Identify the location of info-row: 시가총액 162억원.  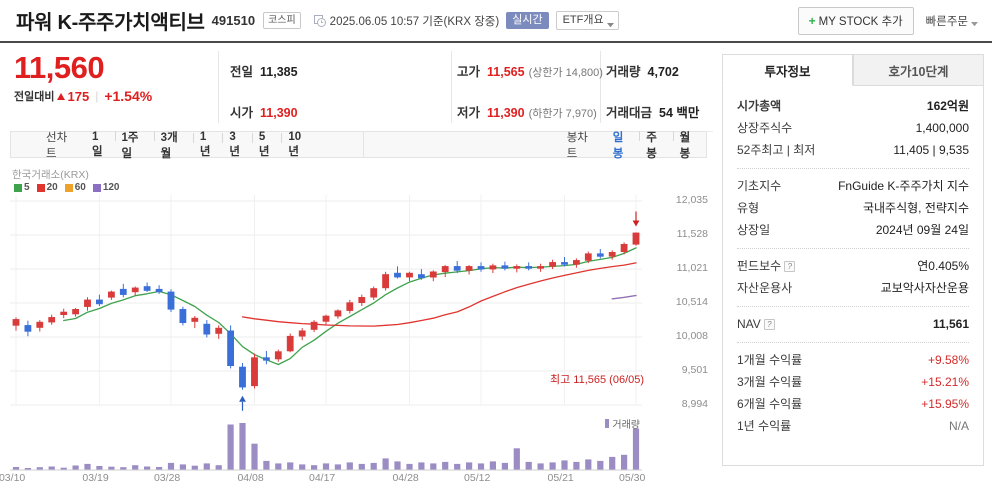
(853, 106).